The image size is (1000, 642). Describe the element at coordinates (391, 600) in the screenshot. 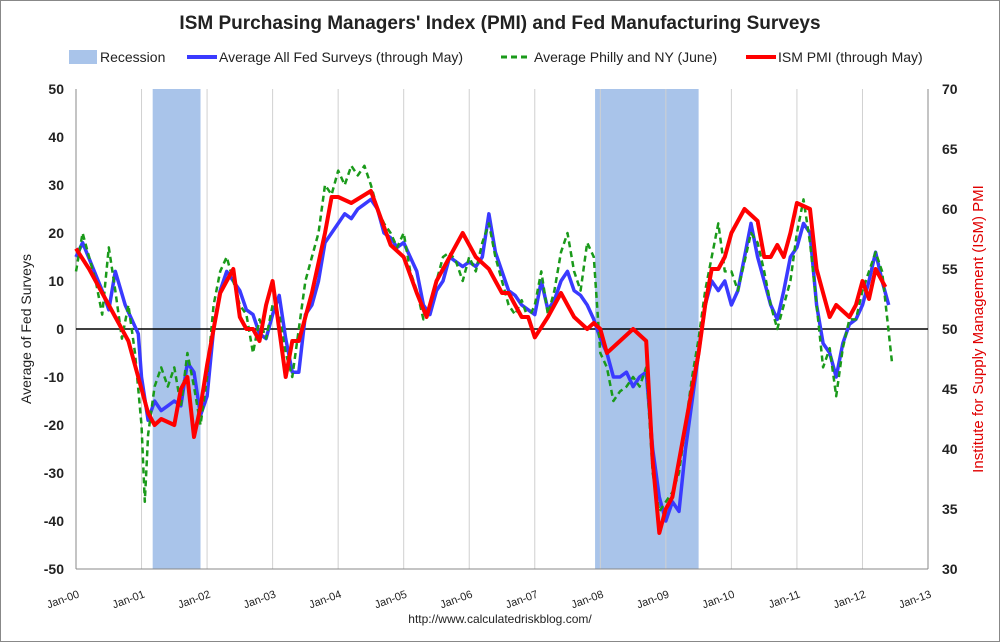

I see `x-tick-label: Jan-05` at that location.